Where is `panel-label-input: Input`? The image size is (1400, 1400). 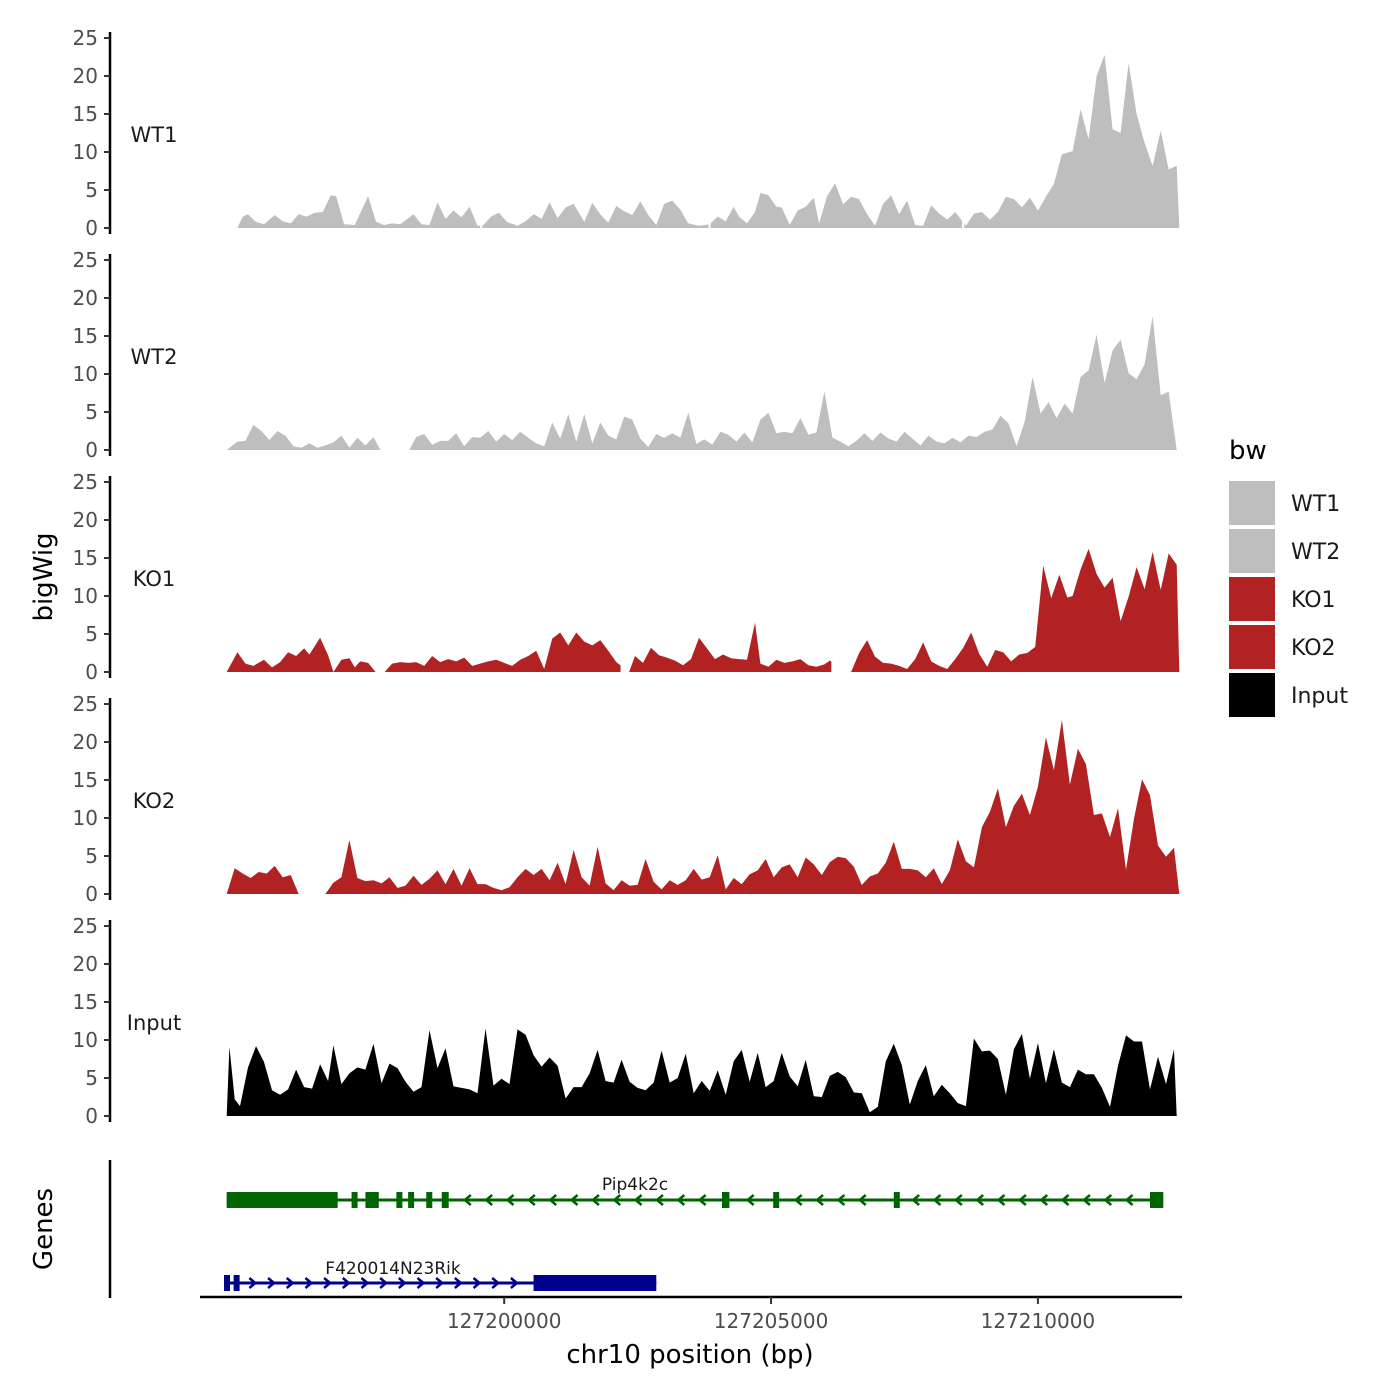 panel-label-input: Input is located at coordinates (154, 1023).